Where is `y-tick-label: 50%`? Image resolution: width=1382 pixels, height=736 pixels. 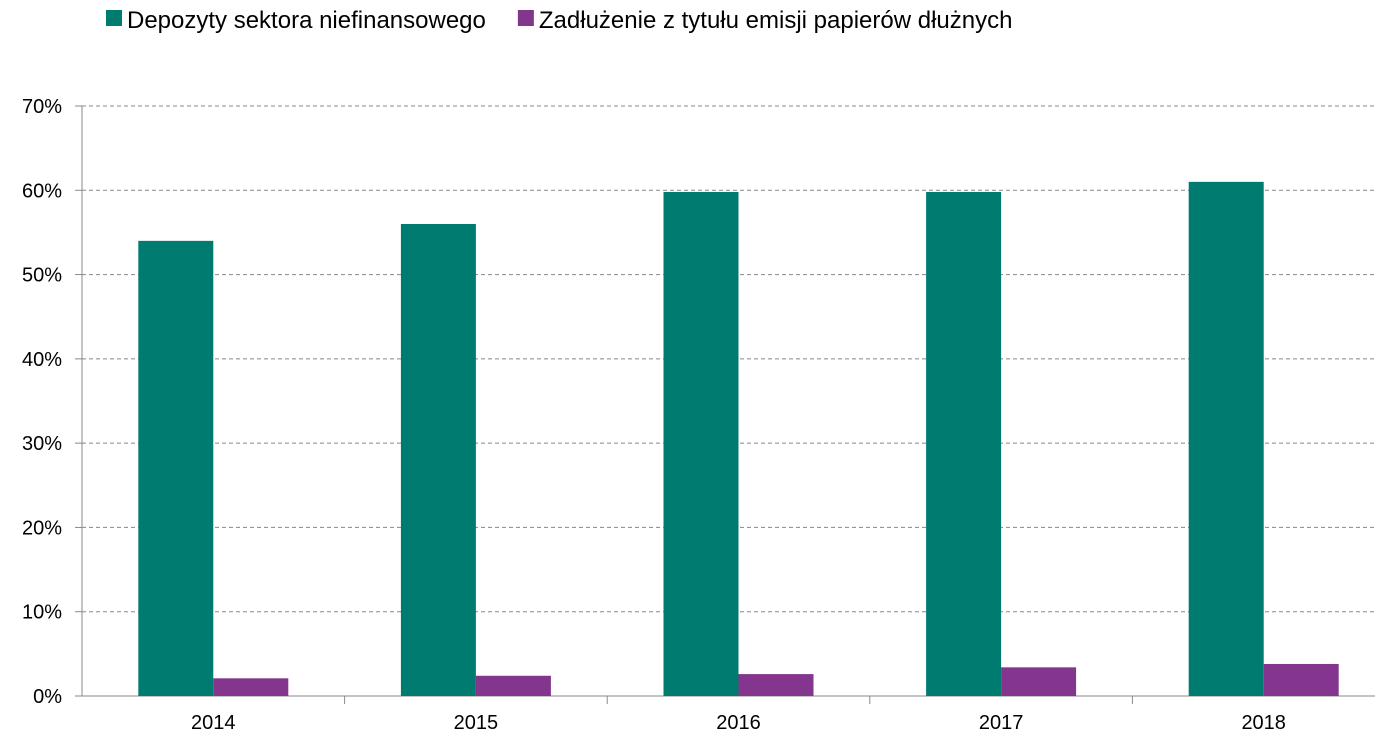 y-tick-label: 50% is located at coordinates (42, 276).